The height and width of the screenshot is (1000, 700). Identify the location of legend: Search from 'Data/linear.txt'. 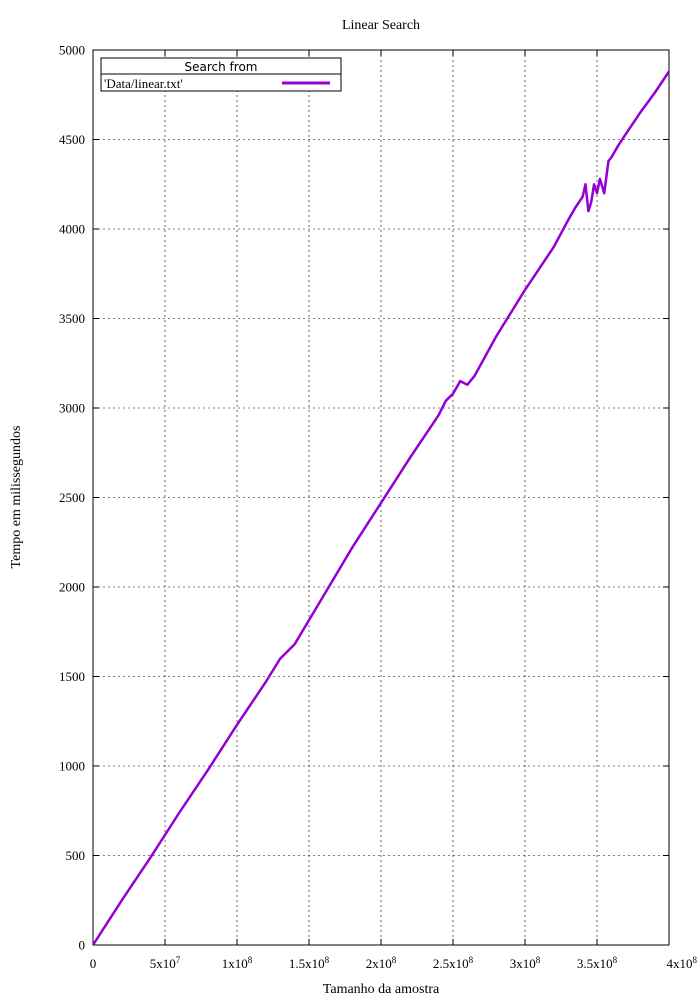
(221, 74).